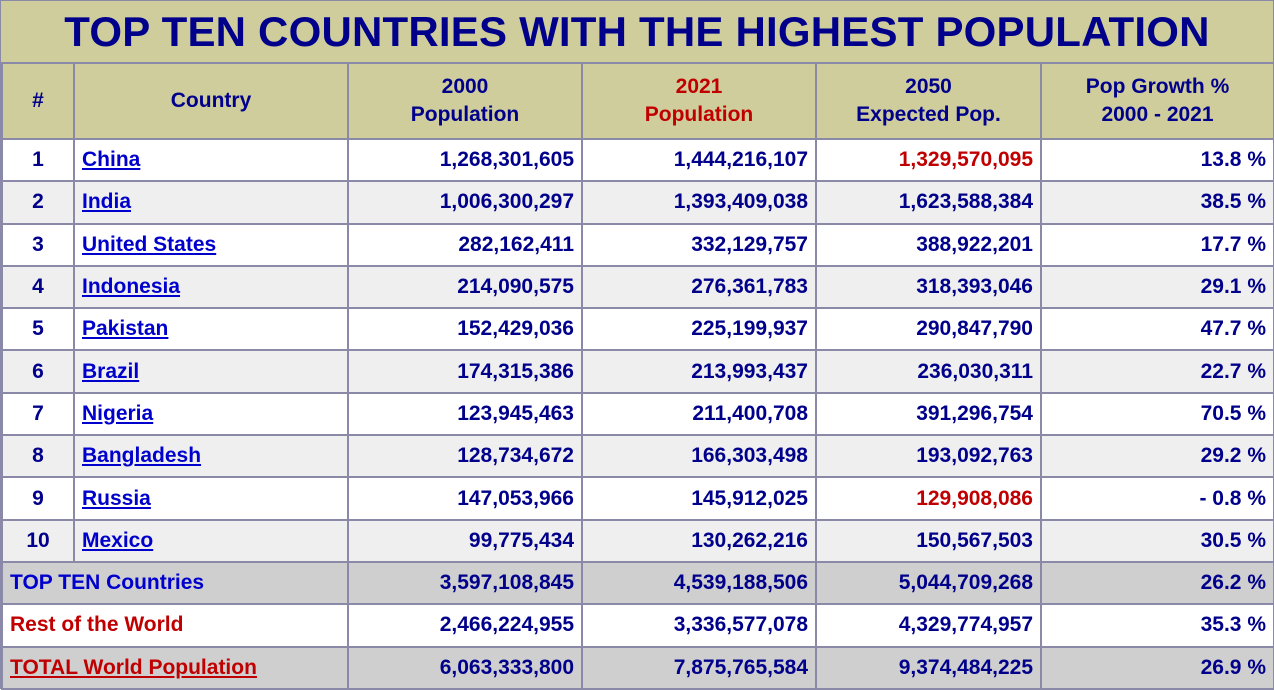 This screenshot has width=1274, height=690. I want to click on country-cell: Nigeria, so click(211, 414).